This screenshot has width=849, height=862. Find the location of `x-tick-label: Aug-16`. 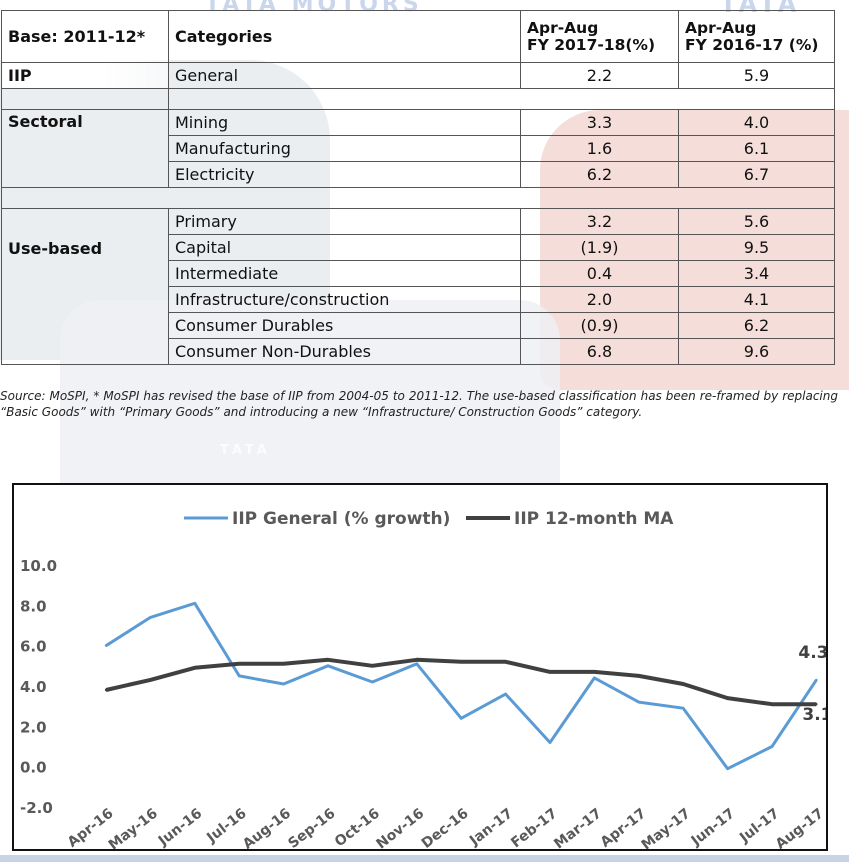

x-tick-label: Aug-16 is located at coordinates (267, 827).